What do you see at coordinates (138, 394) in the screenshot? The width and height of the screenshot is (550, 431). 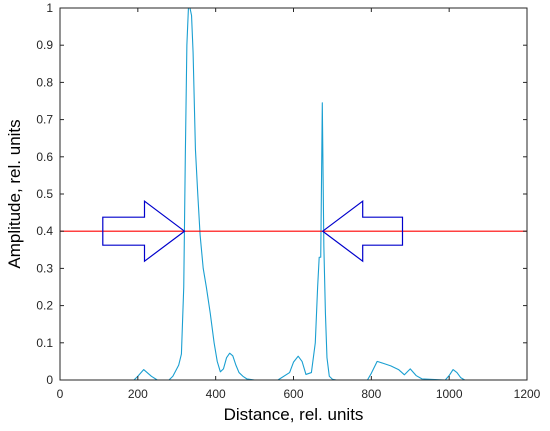 I see `x-tick-label: 200` at bounding box center [138, 394].